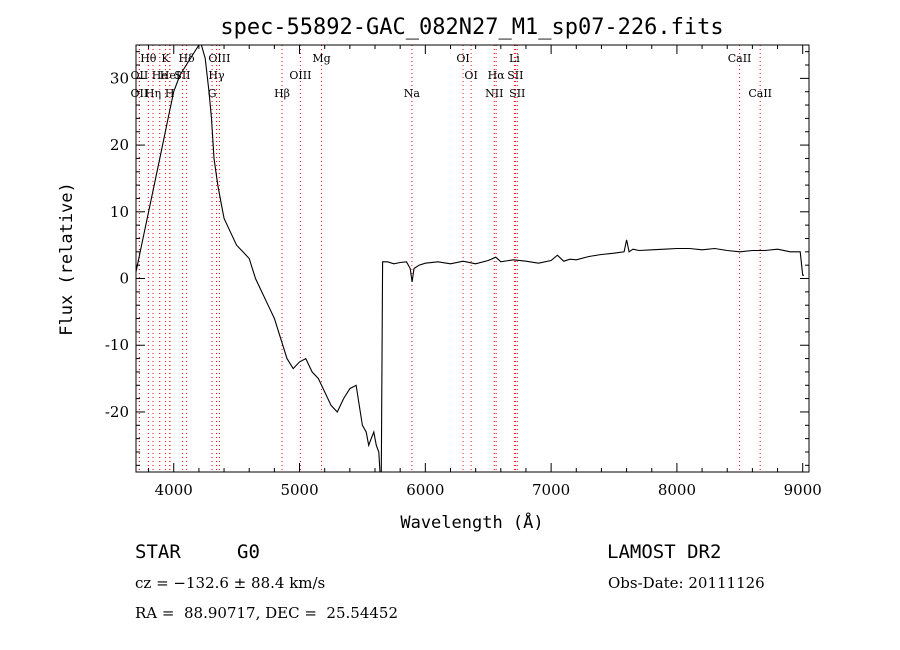 The image size is (900, 650). Describe the element at coordinates (497, 75) in the screenshot. I see `spectral-line-label: Hα` at that location.